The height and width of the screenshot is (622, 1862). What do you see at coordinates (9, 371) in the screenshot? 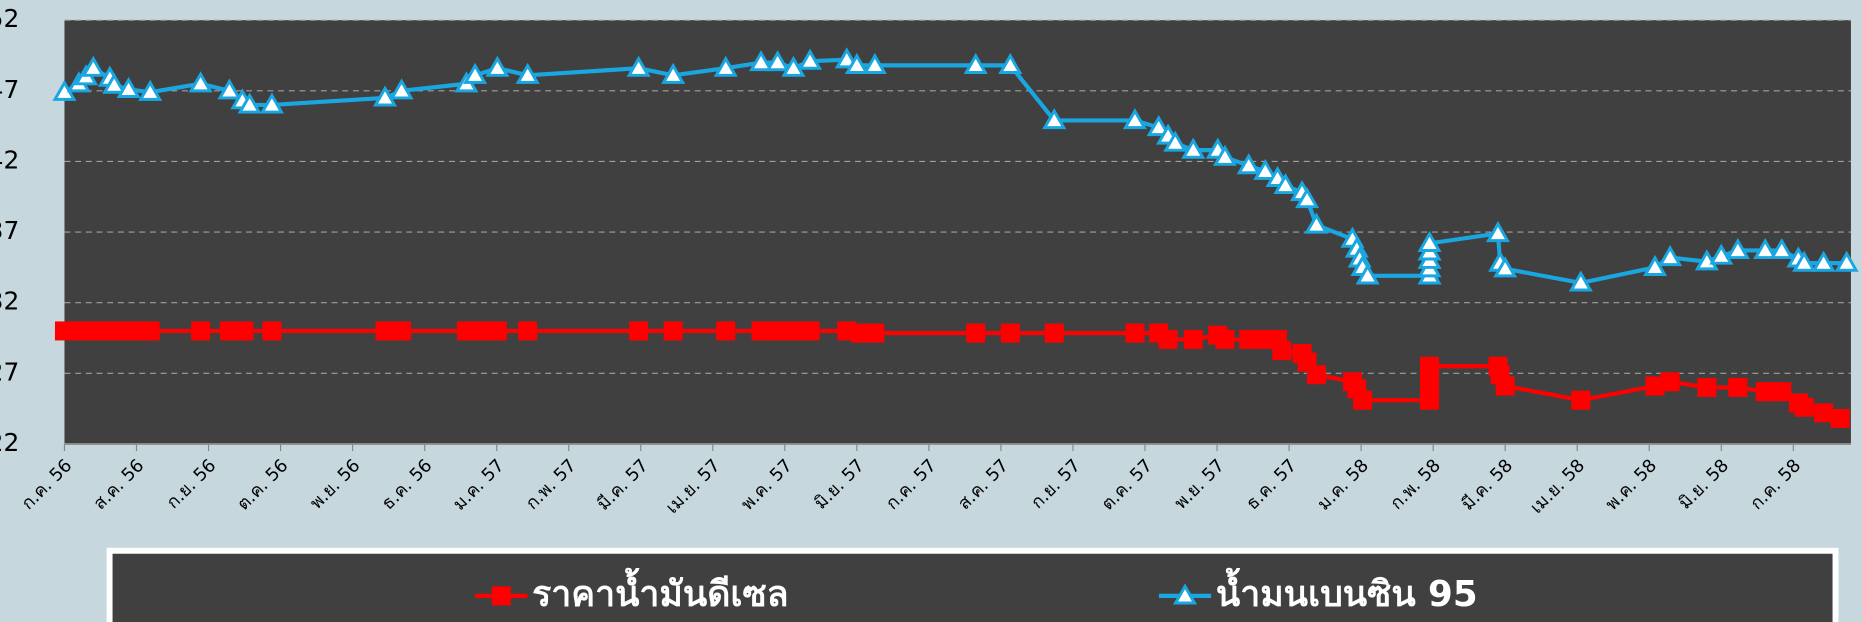
I see `y-tick-label: 27` at bounding box center [9, 371].